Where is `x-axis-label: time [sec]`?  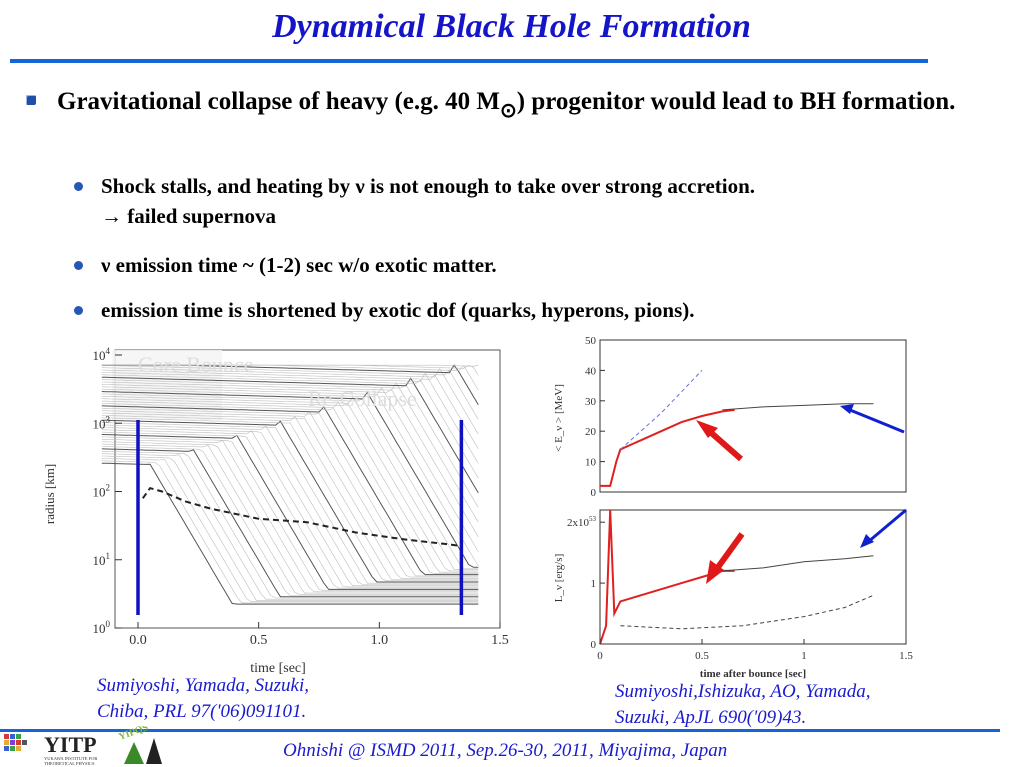 x-axis-label: time [sec] is located at coordinates (278, 668).